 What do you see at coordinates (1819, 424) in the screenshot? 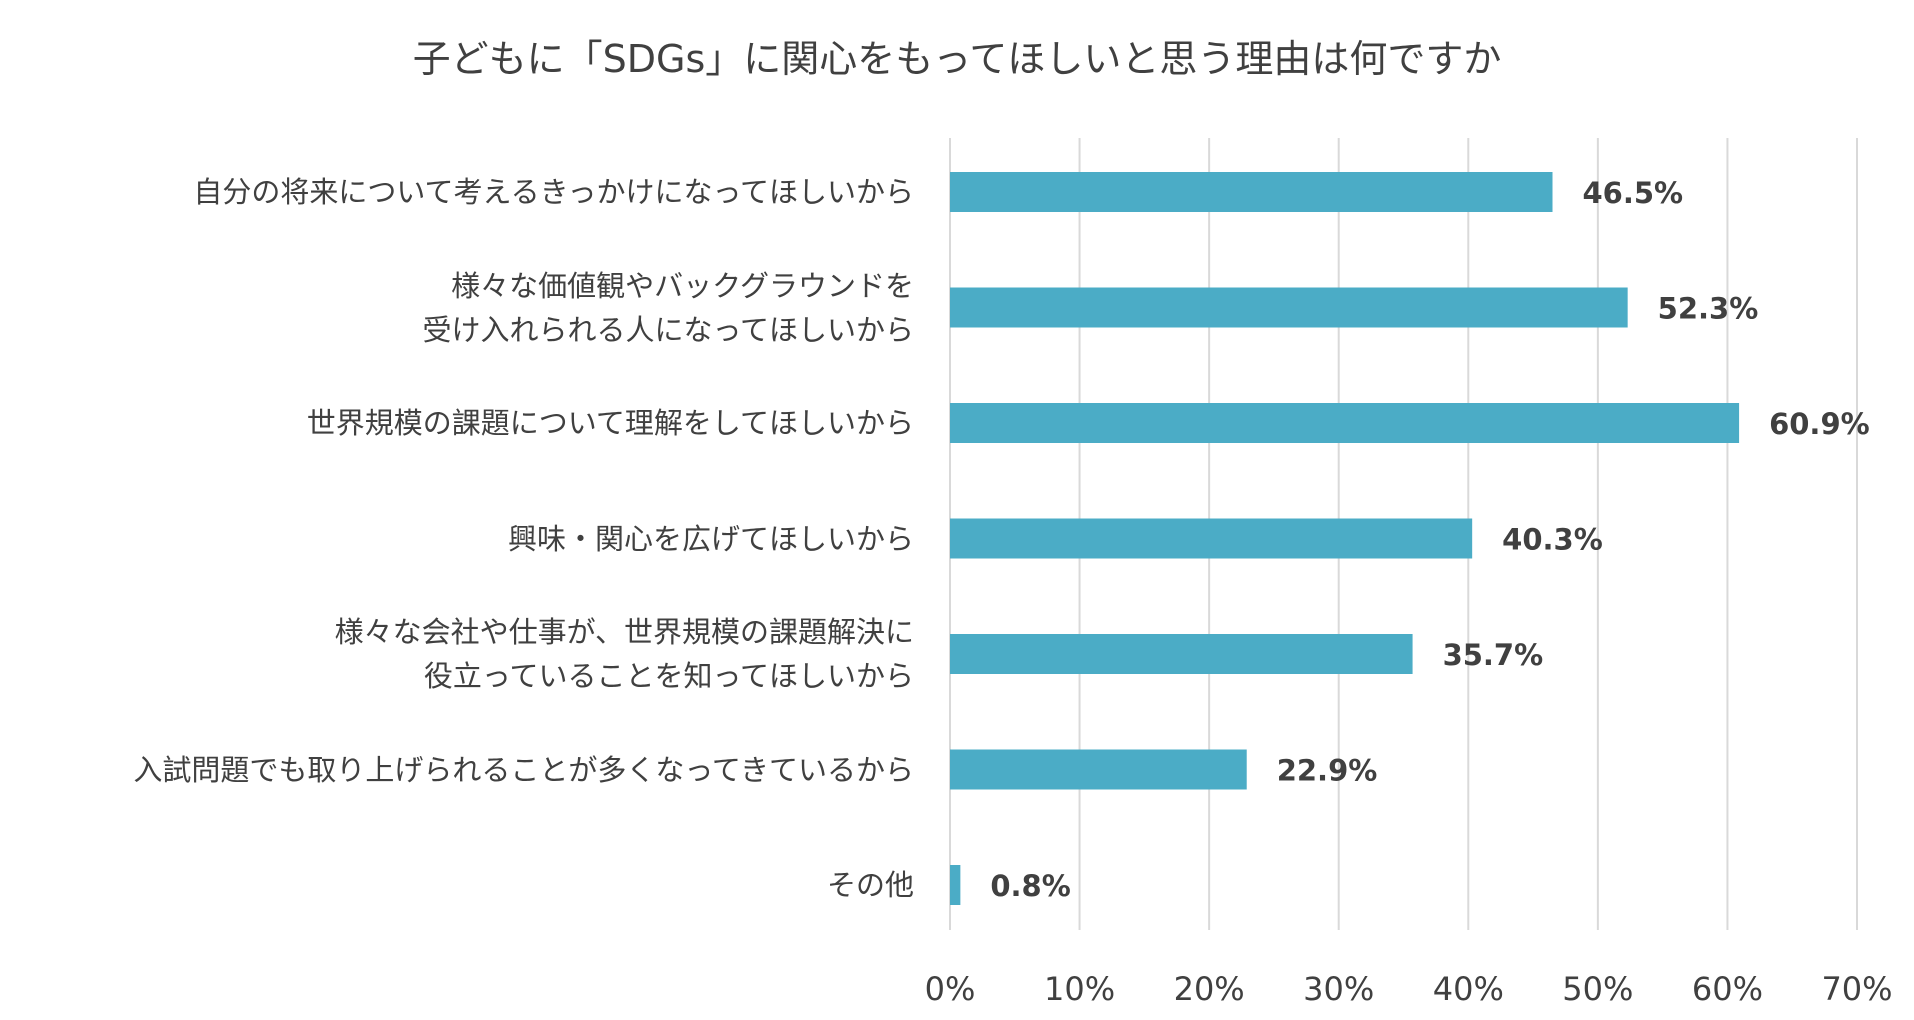
I see `data-label: 60.9%` at bounding box center [1819, 424].